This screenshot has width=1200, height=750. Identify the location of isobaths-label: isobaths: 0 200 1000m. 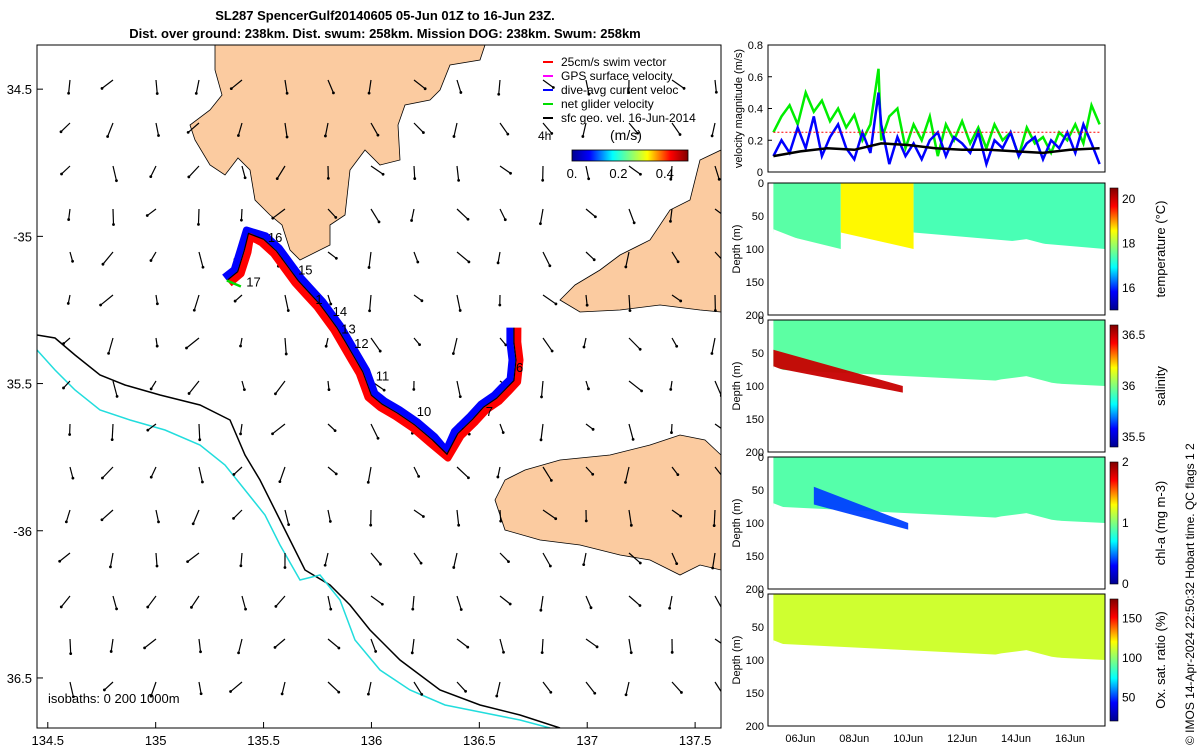
(114, 698).